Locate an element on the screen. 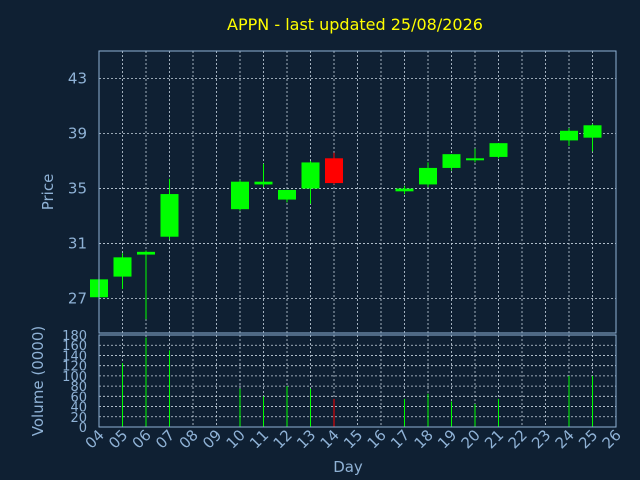 The height and width of the screenshot is (480, 640). volume-tick-label: 60 is located at coordinates (78, 397).